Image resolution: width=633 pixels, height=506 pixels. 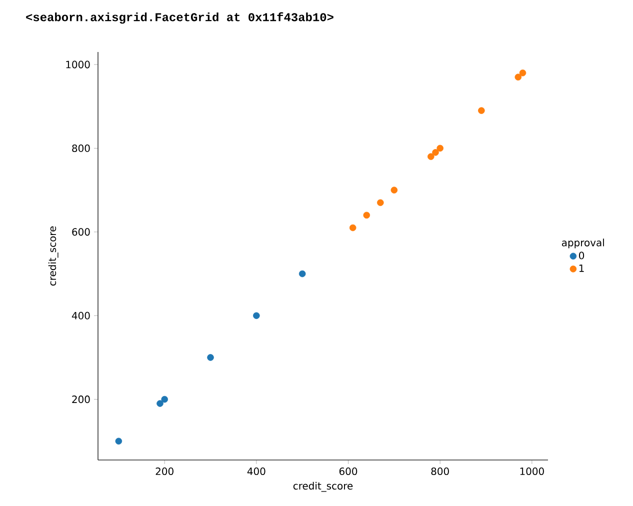 What do you see at coordinates (81, 148) in the screenshot?
I see `y-tick-label: 800` at bounding box center [81, 148].